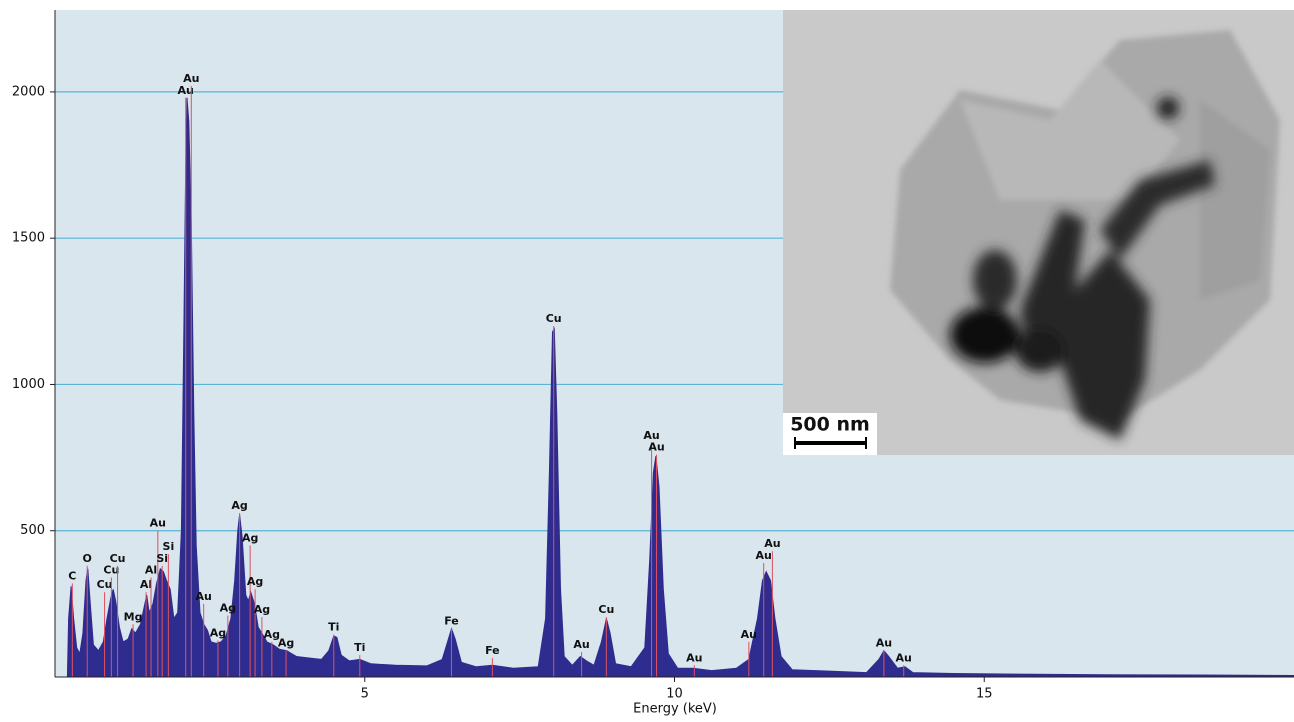  Describe the element at coordinates (1082, 268) in the screenshot. I see `inset-particles` at that location.